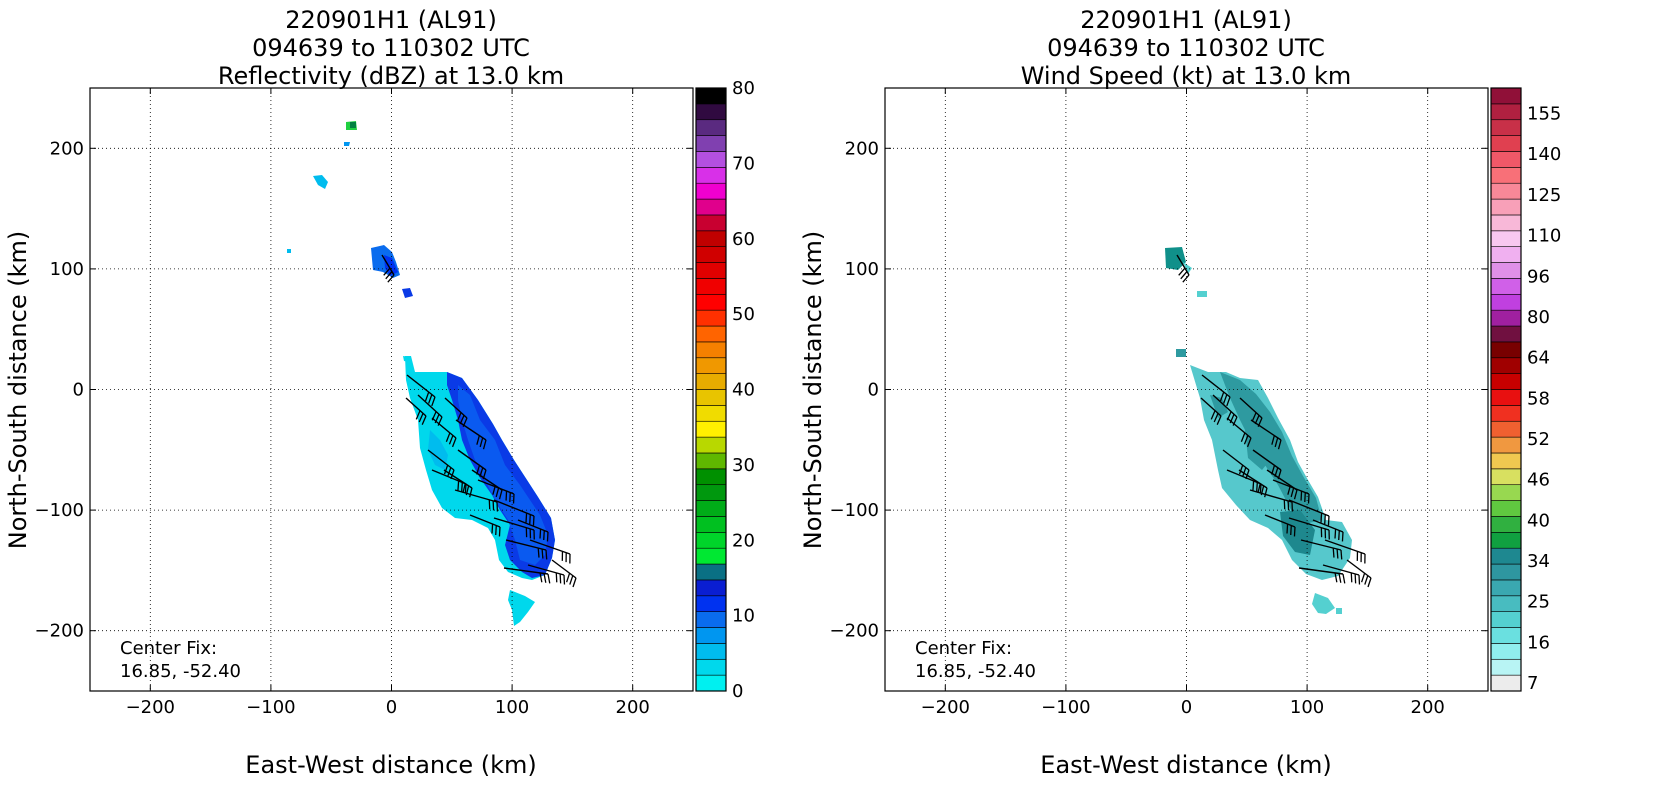  I want to click on wind-center-fix-value: 16.85, -52.40, so click(975, 671).